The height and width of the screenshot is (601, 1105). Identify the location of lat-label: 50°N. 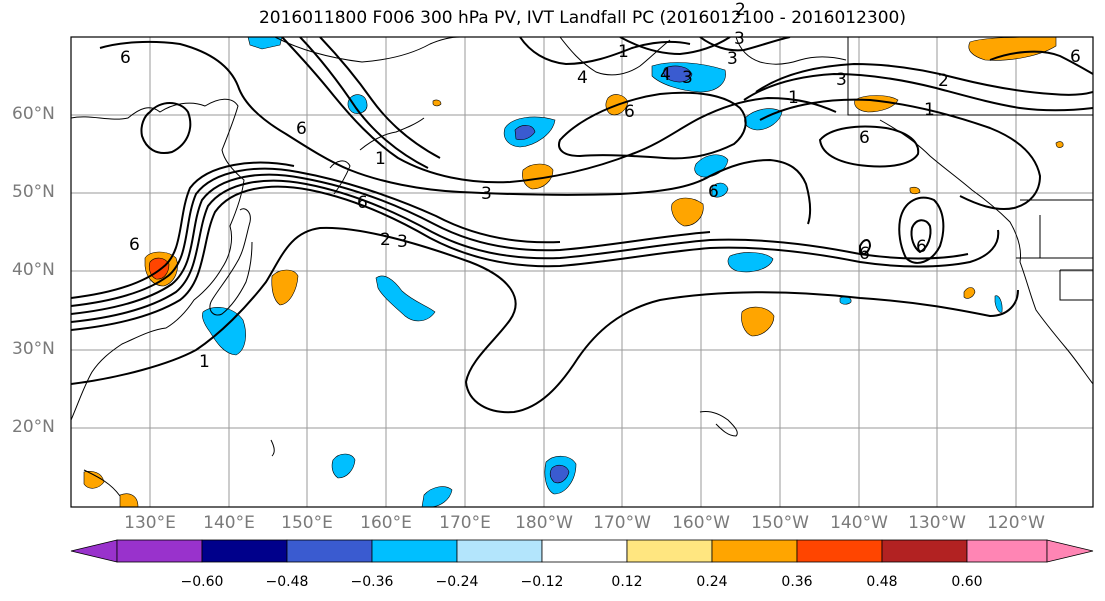
(33, 192).